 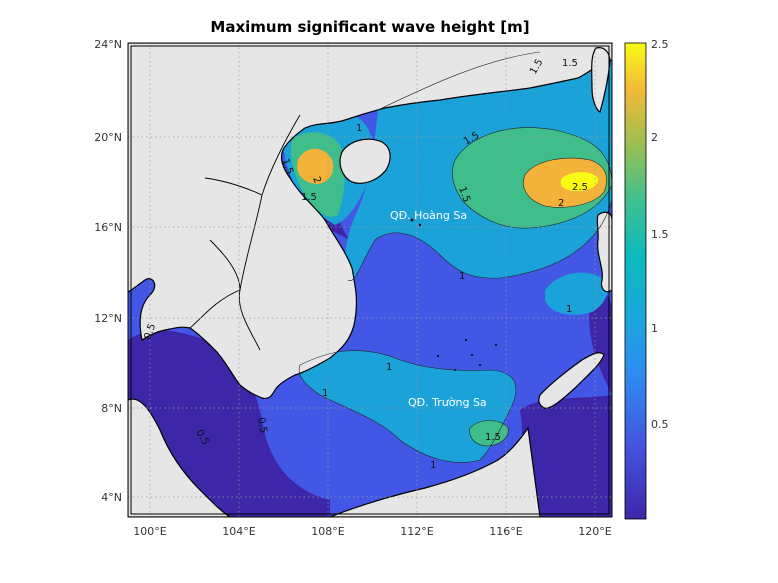 I want to click on x-tick-label: 116°E, so click(x=505, y=531).